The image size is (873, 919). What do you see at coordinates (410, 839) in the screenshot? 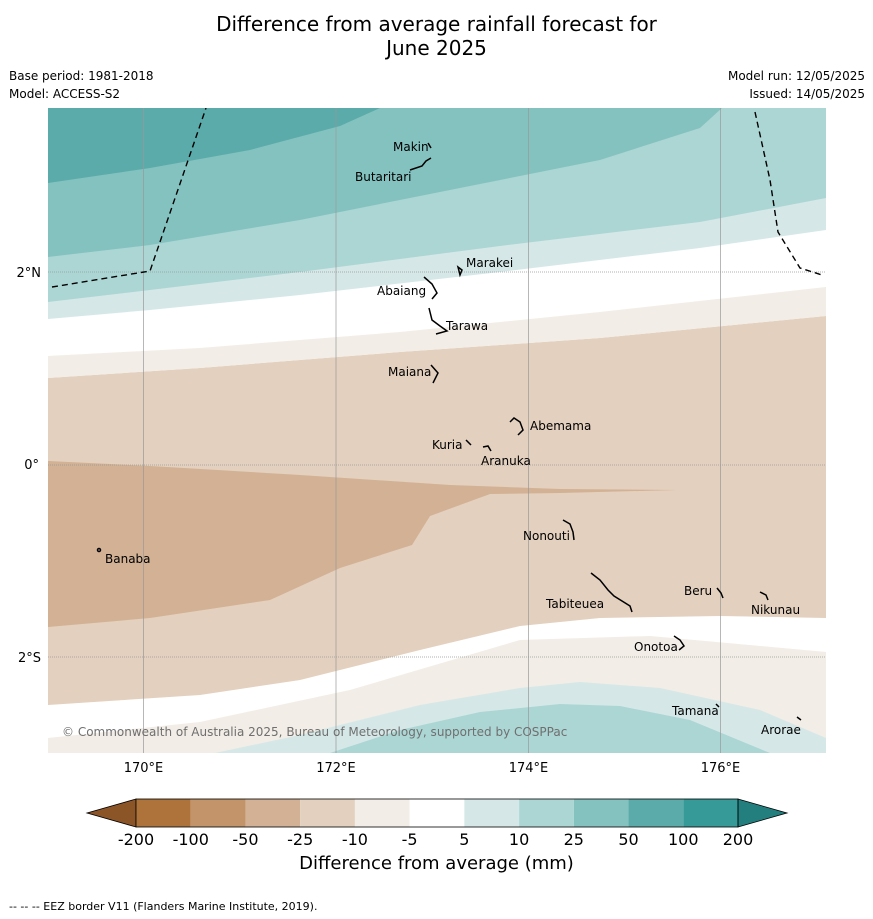
I see `colorbar-tick-label: -5` at bounding box center [410, 839].